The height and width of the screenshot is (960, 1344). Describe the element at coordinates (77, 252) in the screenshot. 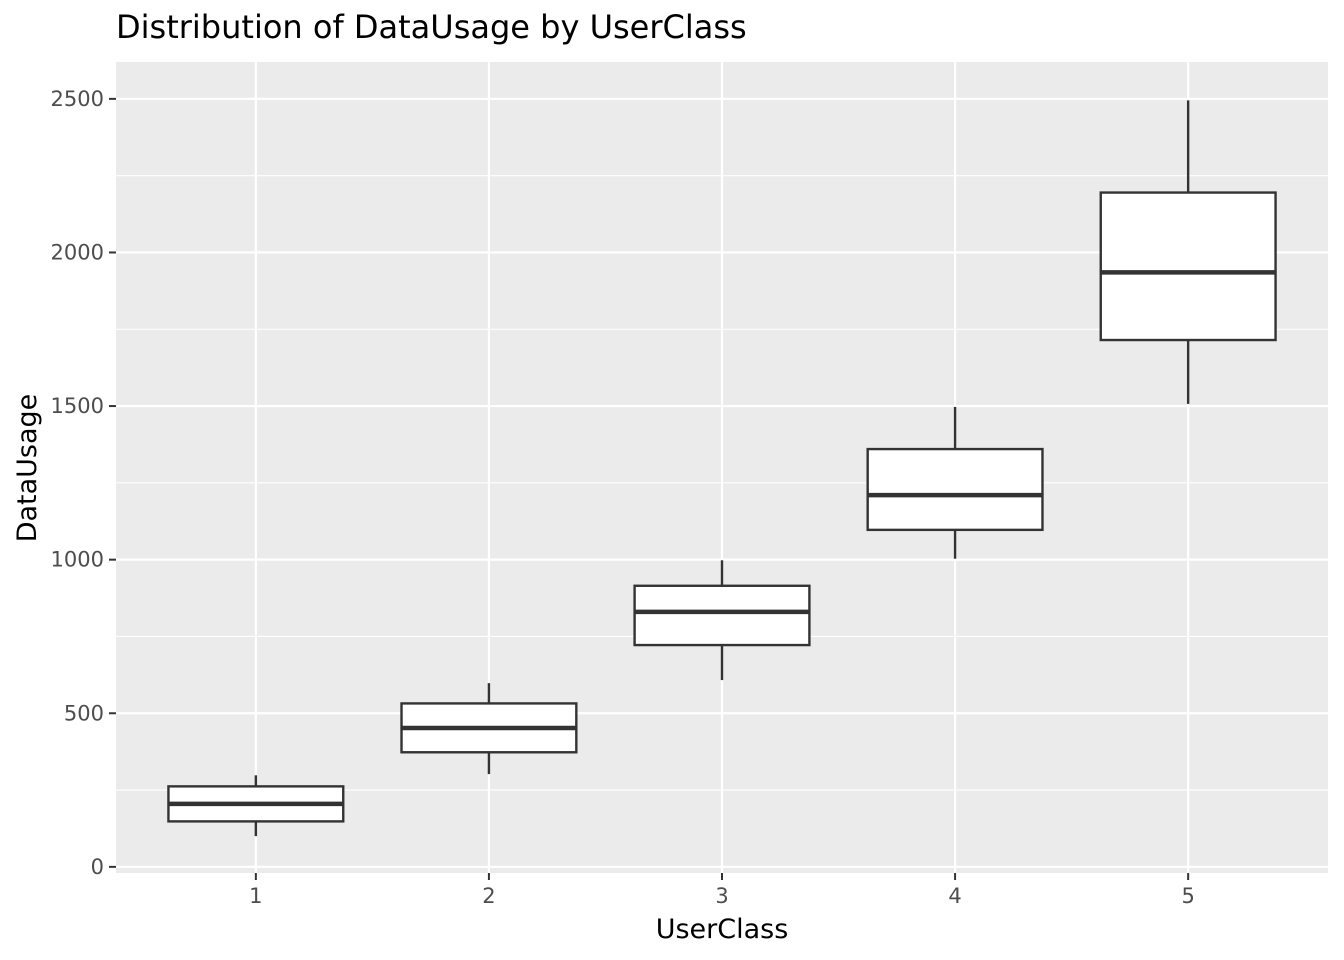

I see `y-tick-label: 2000` at that location.